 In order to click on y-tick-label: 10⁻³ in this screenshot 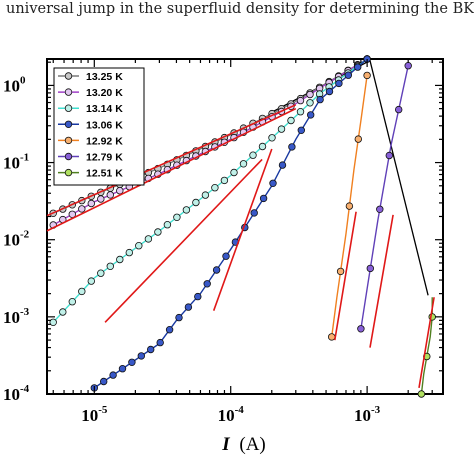, I will do `click(16, 316)`.